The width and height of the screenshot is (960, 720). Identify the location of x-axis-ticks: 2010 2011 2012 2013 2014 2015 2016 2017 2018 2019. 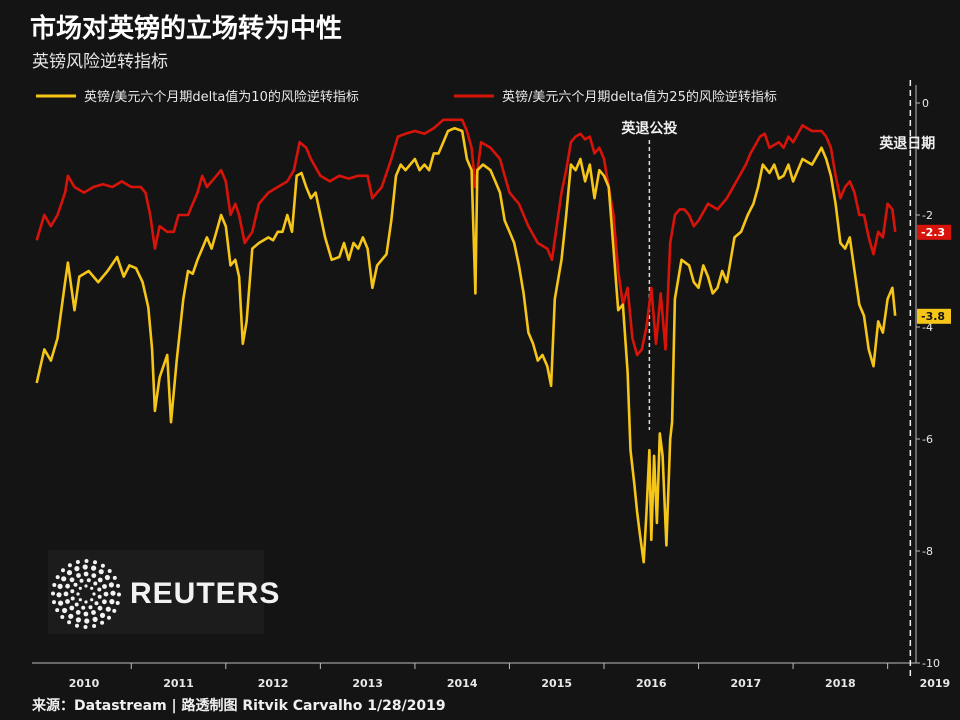
(510, 676).